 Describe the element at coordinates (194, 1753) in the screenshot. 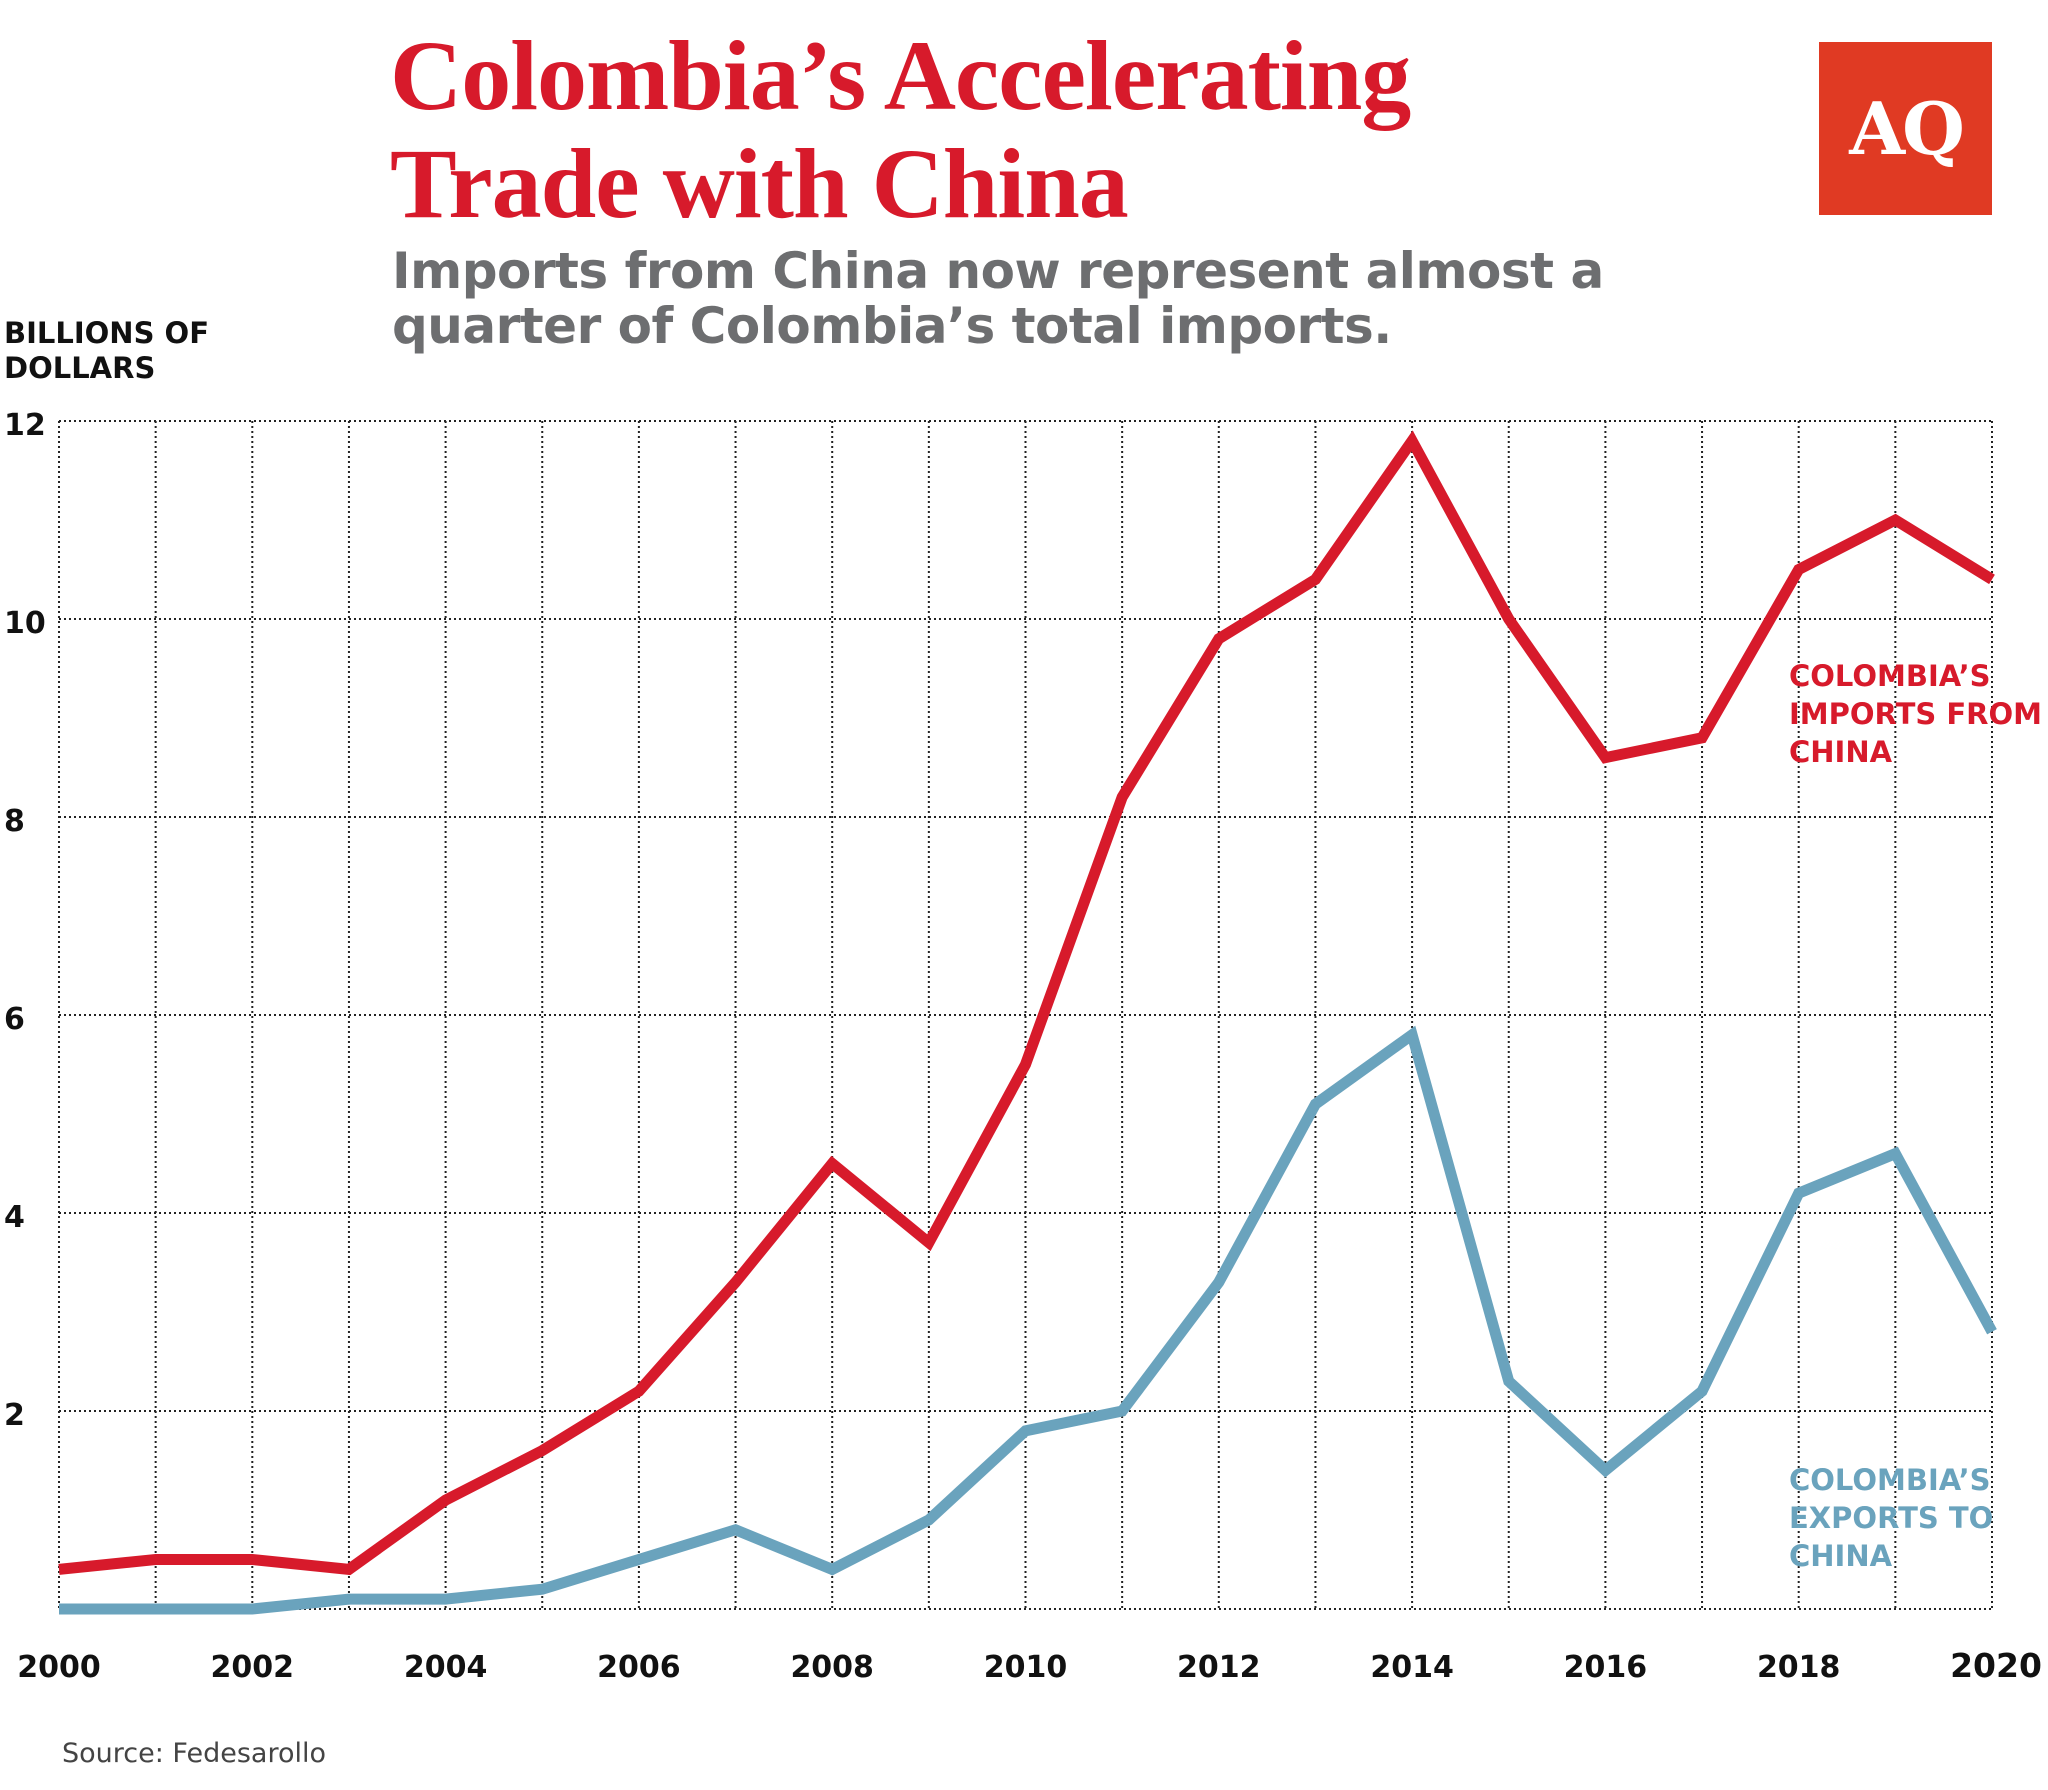

I see `source-note: Source: Fedesarollo` at that location.